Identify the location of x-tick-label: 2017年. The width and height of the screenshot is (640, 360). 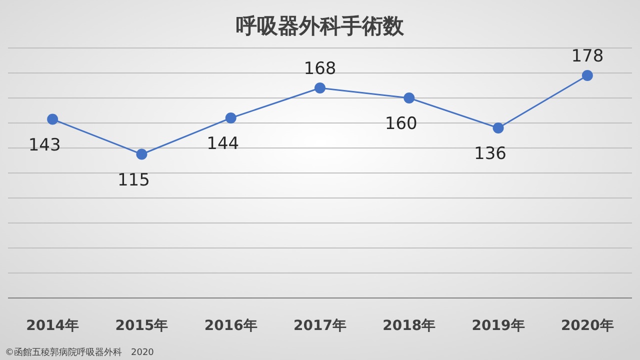
(320, 326).